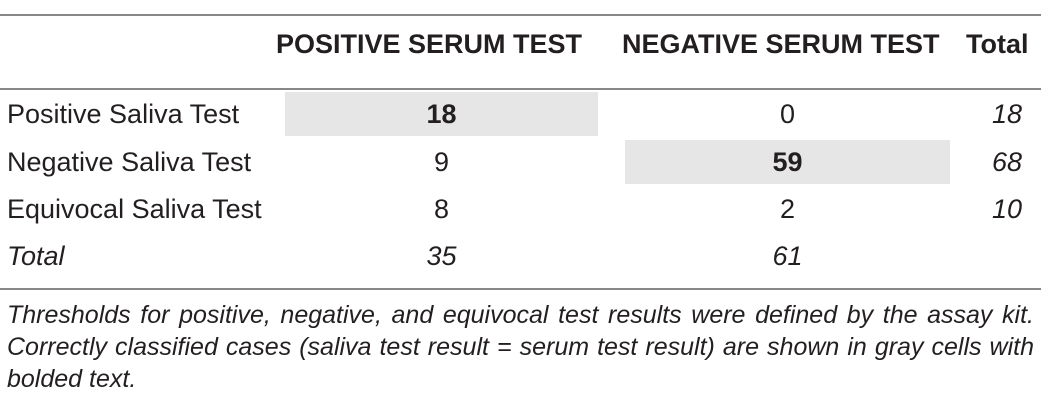 The image size is (1041, 416). I want to click on cell-total: 18, so click(1006, 114).